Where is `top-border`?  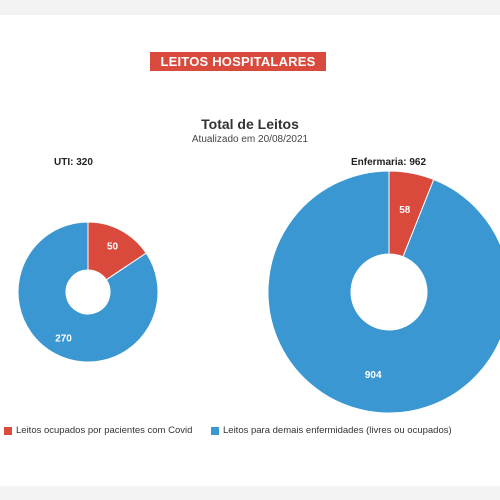
top-border is located at coordinates (250, 7).